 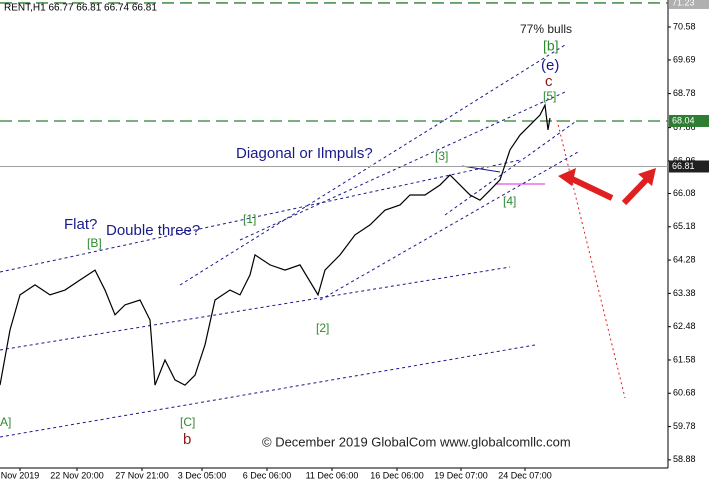 I want to click on wave-label: [B], so click(x=94, y=243).